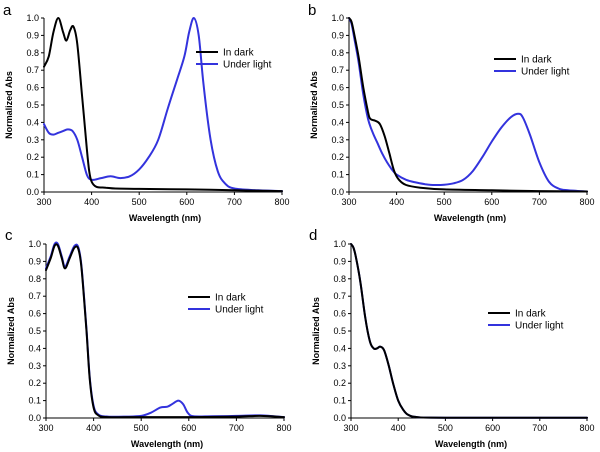 This screenshot has height=452, width=600. What do you see at coordinates (7, 10) in the screenshot?
I see `panel-letter: a` at bounding box center [7, 10].